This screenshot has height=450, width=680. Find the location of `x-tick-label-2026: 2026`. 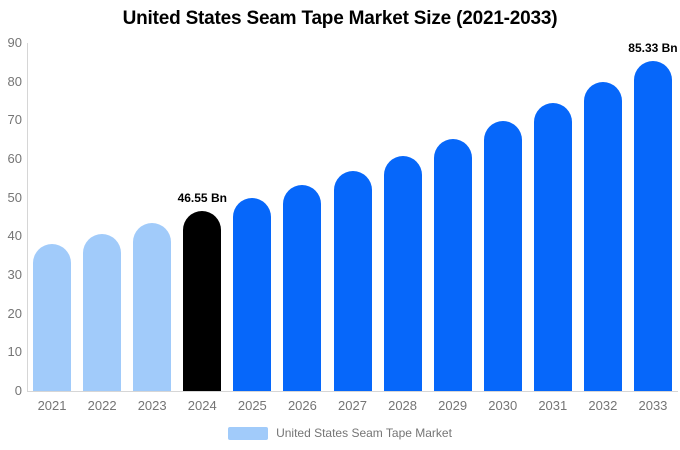

x-tick-label-2026: 2026 is located at coordinates (302, 405).